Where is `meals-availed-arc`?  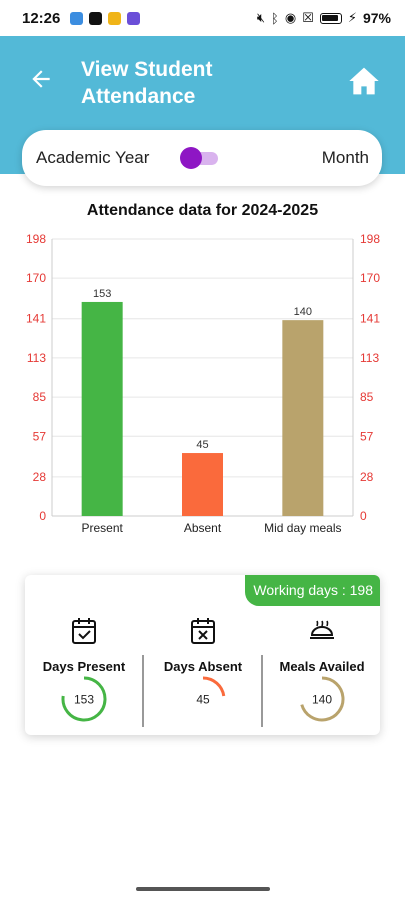 meals-availed-arc is located at coordinates (322, 699).